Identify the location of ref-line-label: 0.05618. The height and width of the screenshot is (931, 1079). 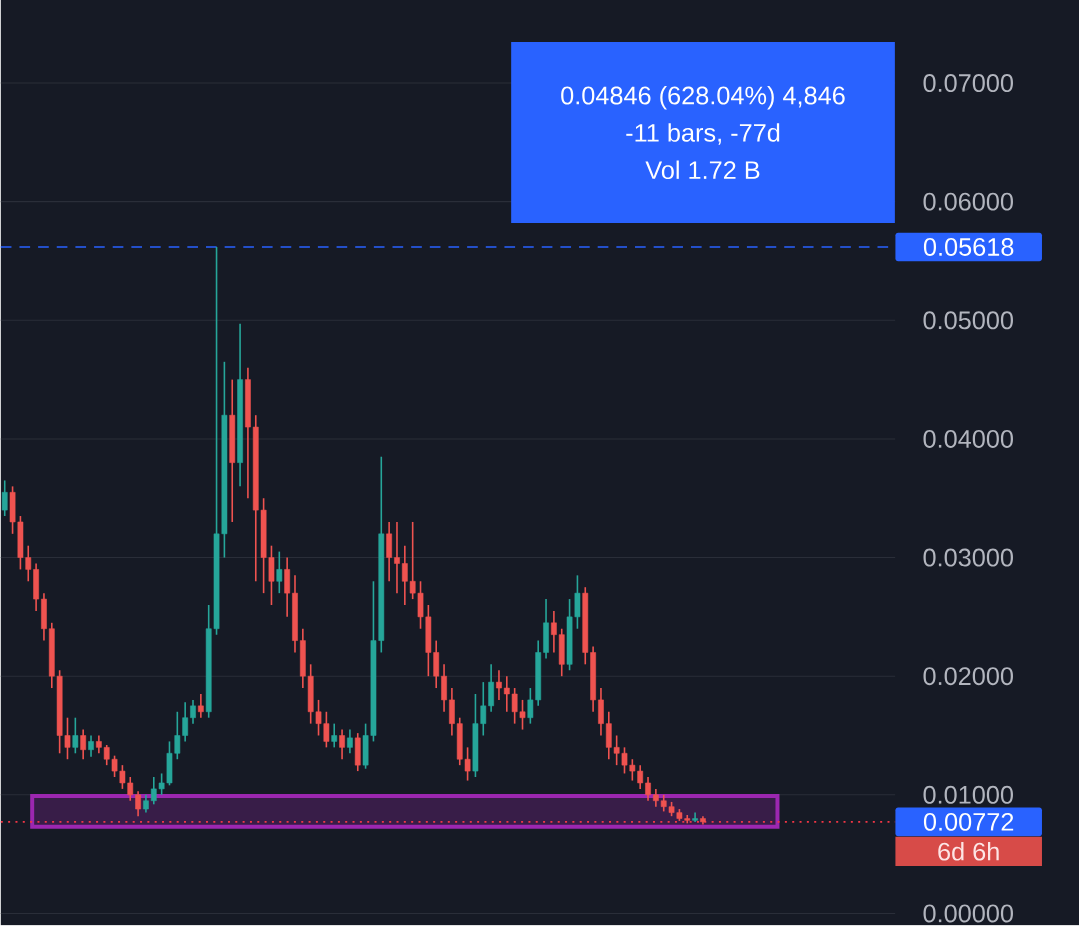
(968, 247).